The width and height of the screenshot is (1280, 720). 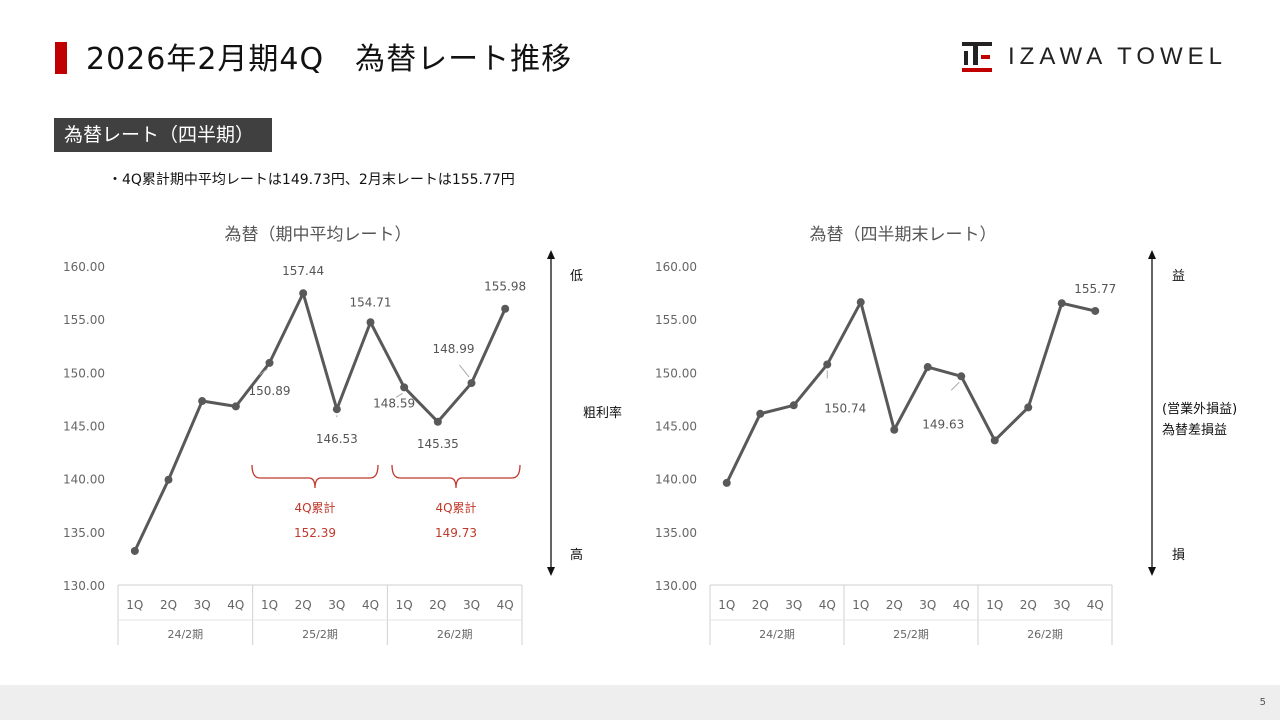 What do you see at coordinates (61, 58) in the screenshot?
I see `title-accent-bar` at bounding box center [61, 58].